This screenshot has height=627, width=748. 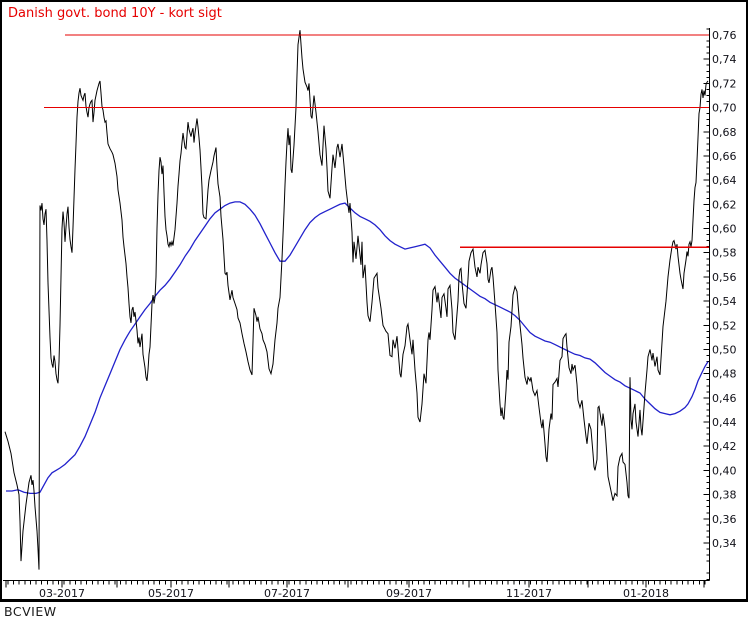 What do you see at coordinates (724, 132) in the screenshot?
I see `y-tick-label: 0,68` at bounding box center [724, 132].